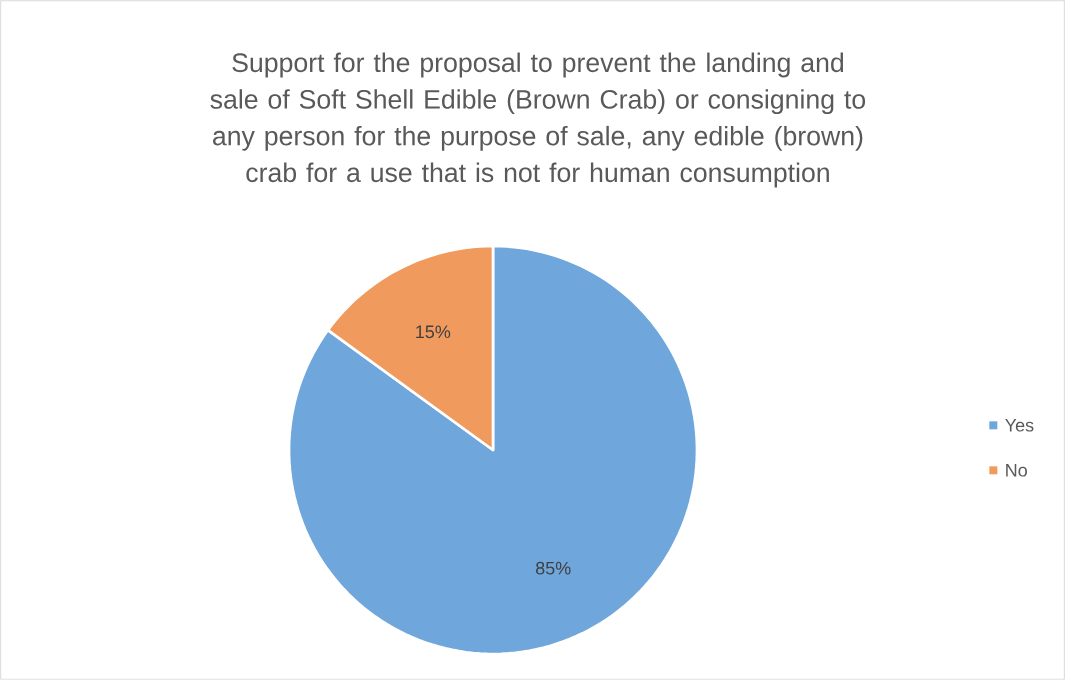 The image size is (1065, 680). What do you see at coordinates (1016, 470) in the screenshot?
I see `legend-label: No` at bounding box center [1016, 470].